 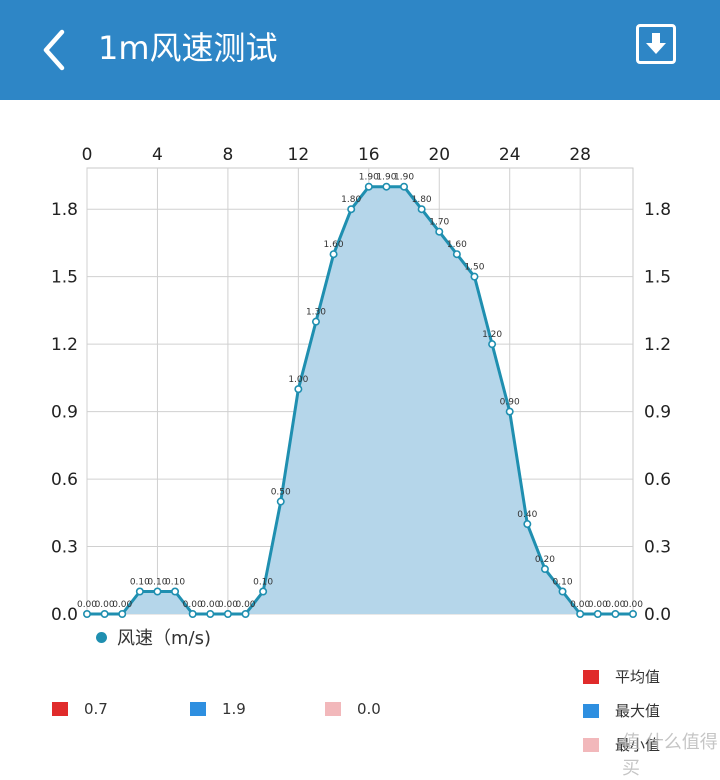 I want to click on x-tick-label: 4, so click(x=157, y=155).